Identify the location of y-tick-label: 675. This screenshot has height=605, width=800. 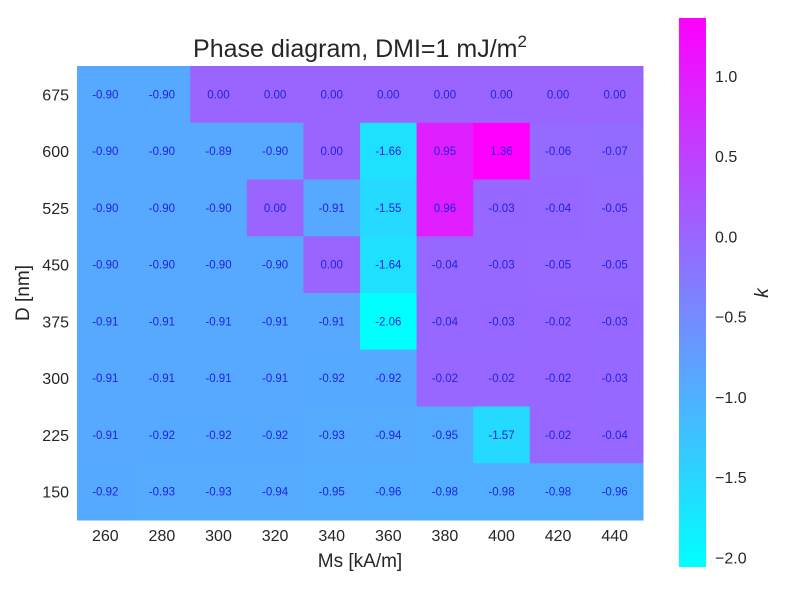
(55, 95).